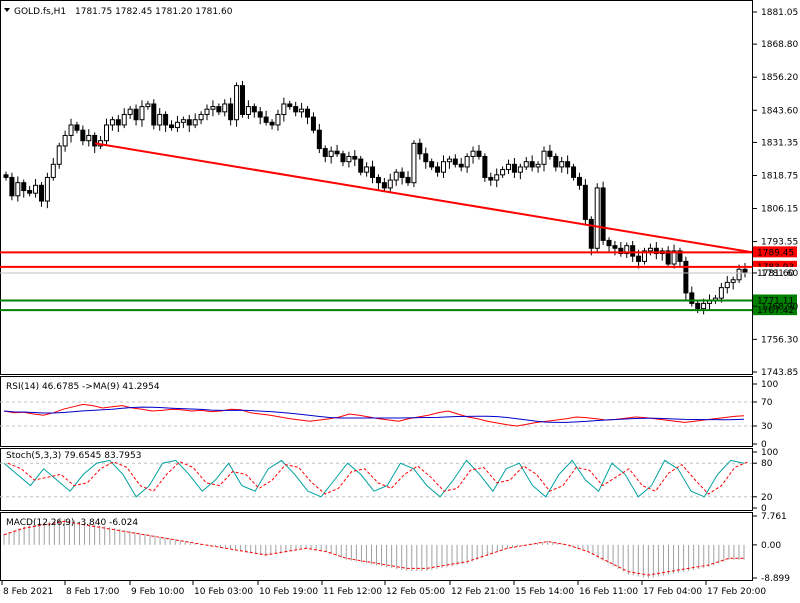 This screenshot has width=800, height=603. Describe the element at coordinates (779, 340) in the screenshot. I see `price-tick-label: 1756.30` at that location.